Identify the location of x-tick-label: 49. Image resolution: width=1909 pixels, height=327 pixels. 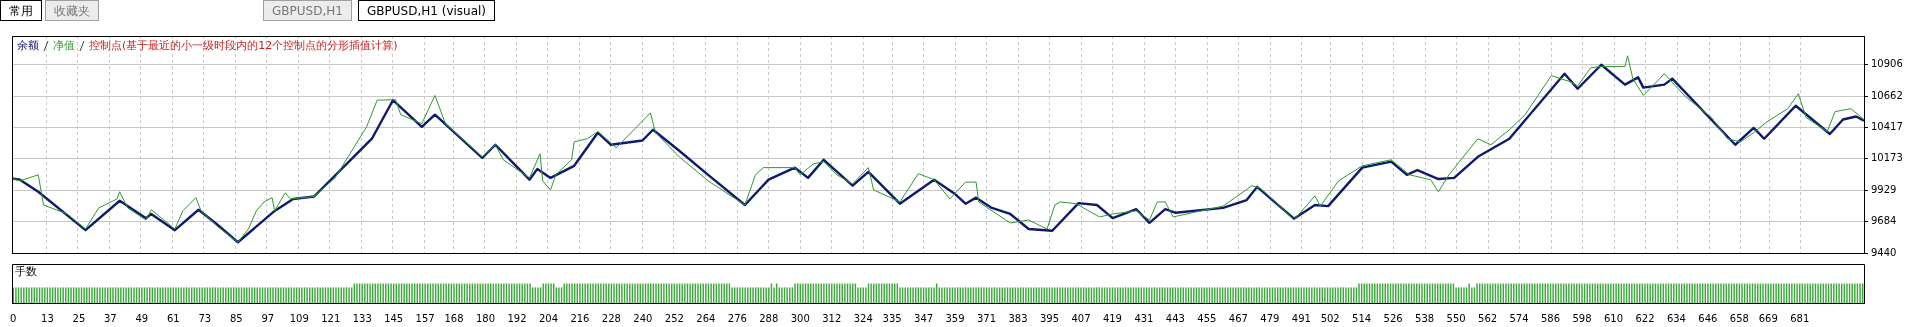
(142, 318).